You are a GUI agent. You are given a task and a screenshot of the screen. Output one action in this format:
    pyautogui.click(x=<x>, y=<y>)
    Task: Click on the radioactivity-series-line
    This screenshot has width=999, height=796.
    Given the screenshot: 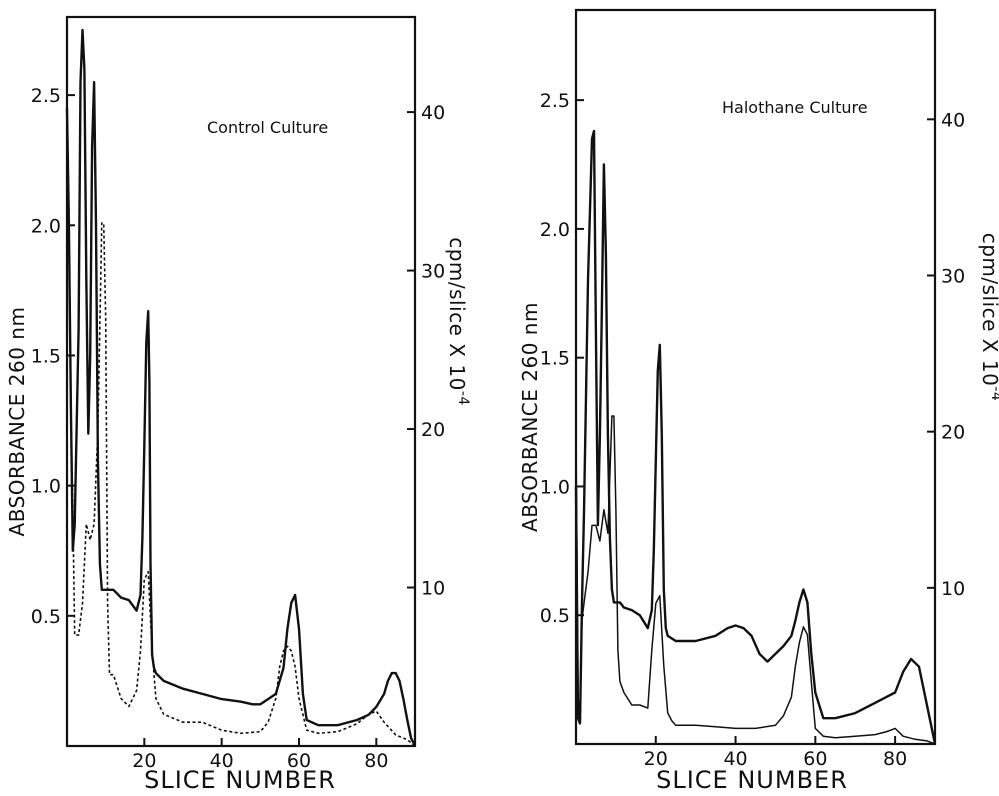 What is the action you would take?
    pyautogui.click(x=755, y=580)
    